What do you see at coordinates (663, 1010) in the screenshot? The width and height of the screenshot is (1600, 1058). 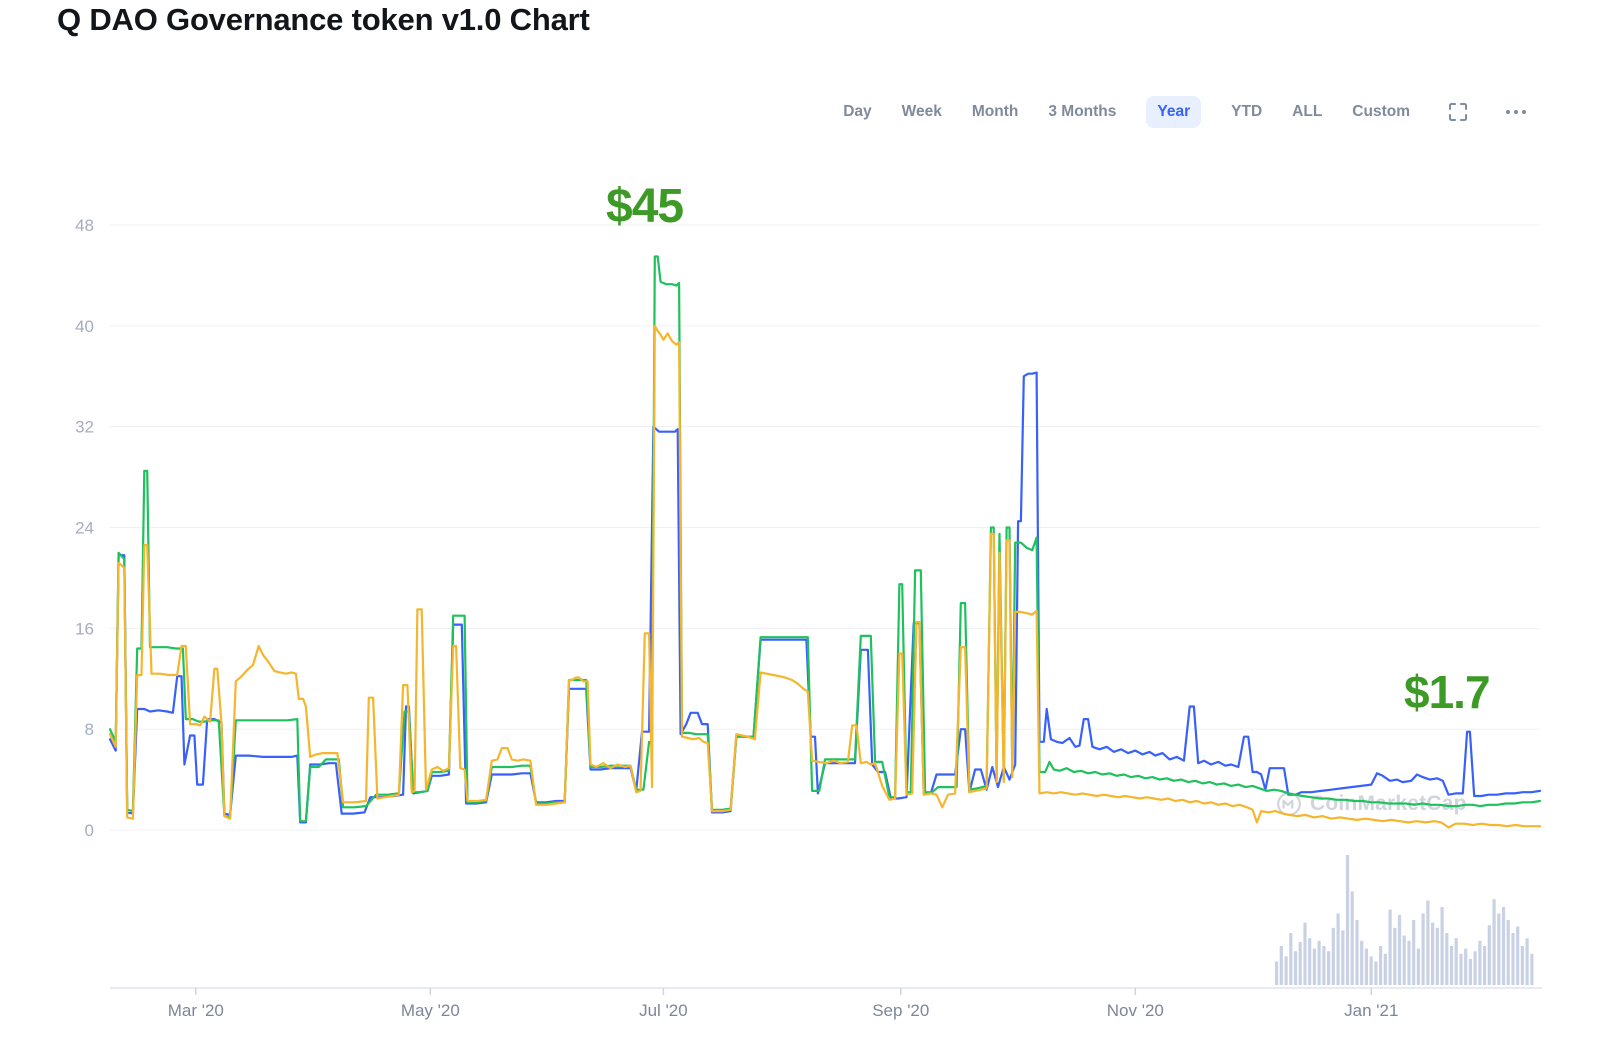 I see `x-axis-tick-label: Jul '20` at bounding box center [663, 1010].